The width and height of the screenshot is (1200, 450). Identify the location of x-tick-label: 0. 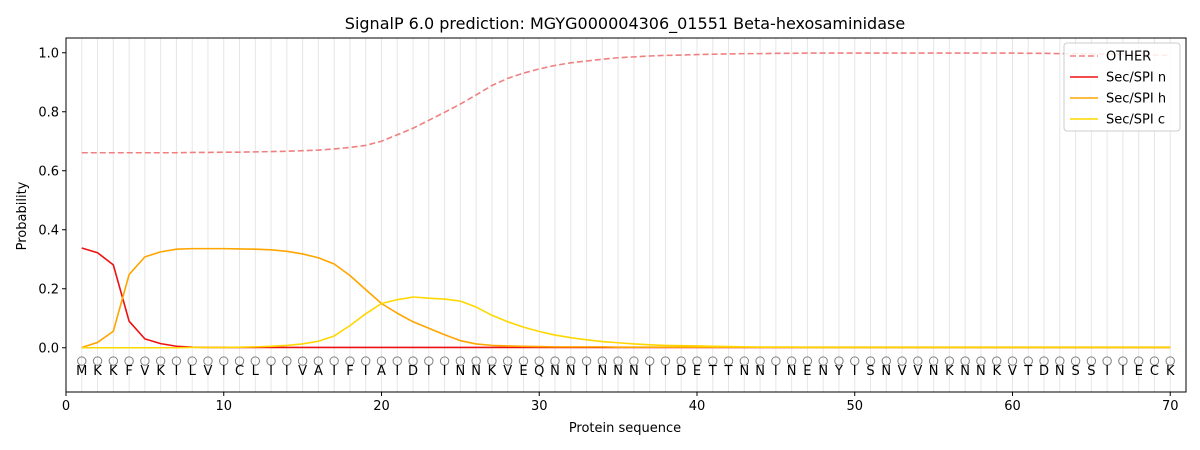
(66, 406).